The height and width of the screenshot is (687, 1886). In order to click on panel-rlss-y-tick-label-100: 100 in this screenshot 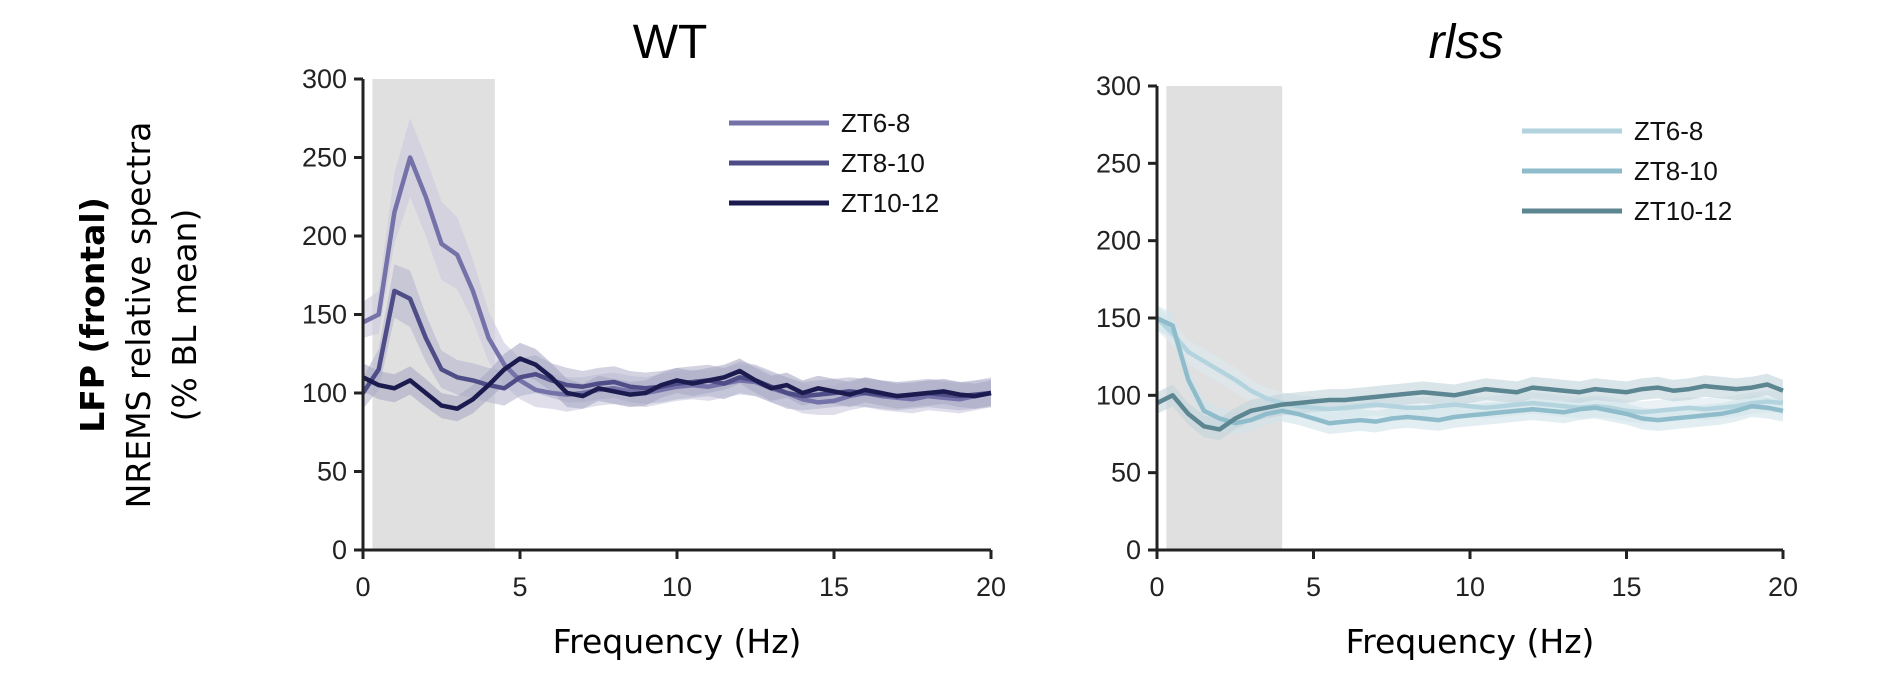, I will do `click(1118, 395)`.